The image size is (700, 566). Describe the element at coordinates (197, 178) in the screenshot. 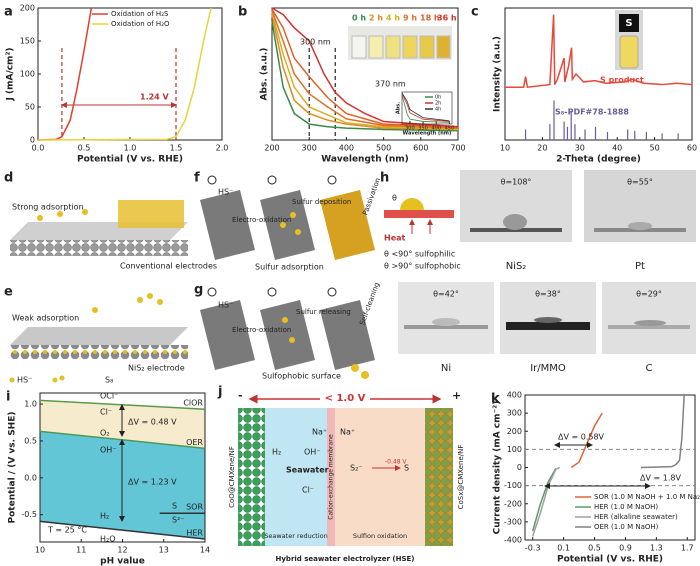

I see `panel-label: f` at that location.